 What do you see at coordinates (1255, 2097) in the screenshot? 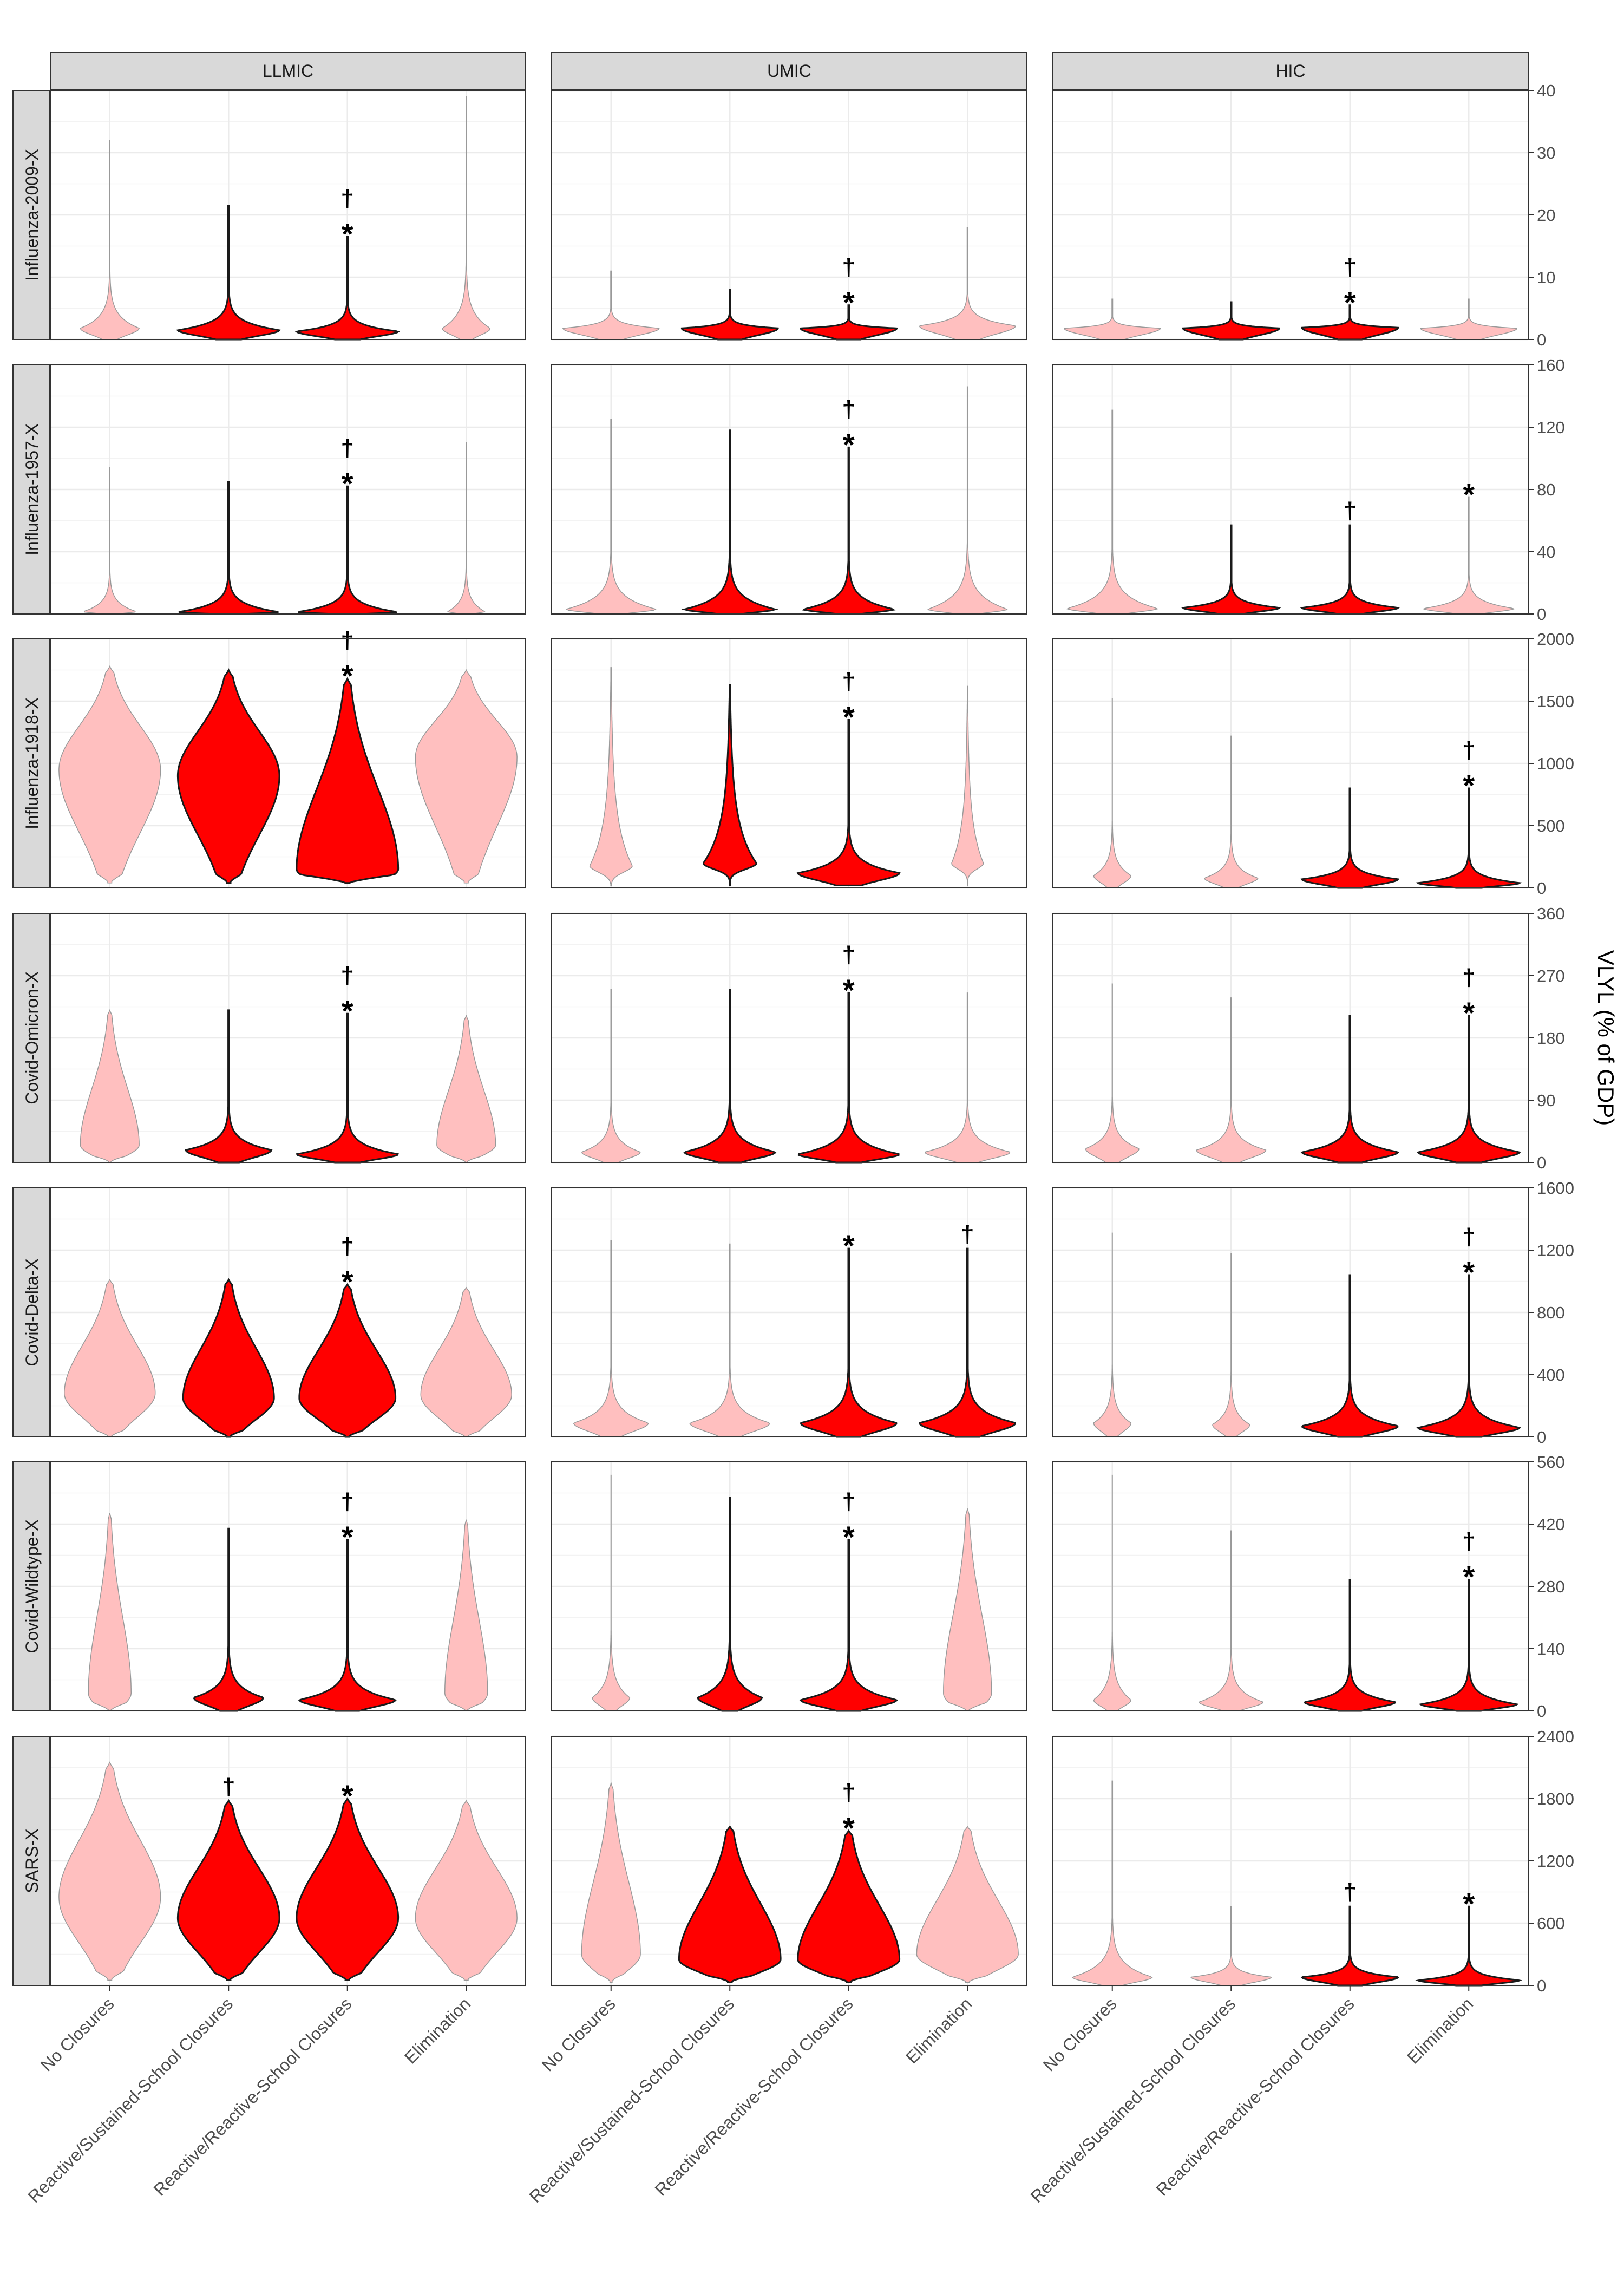
I see `x-tick-label: Reactive/Reactive-School Closures` at bounding box center [1255, 2097].